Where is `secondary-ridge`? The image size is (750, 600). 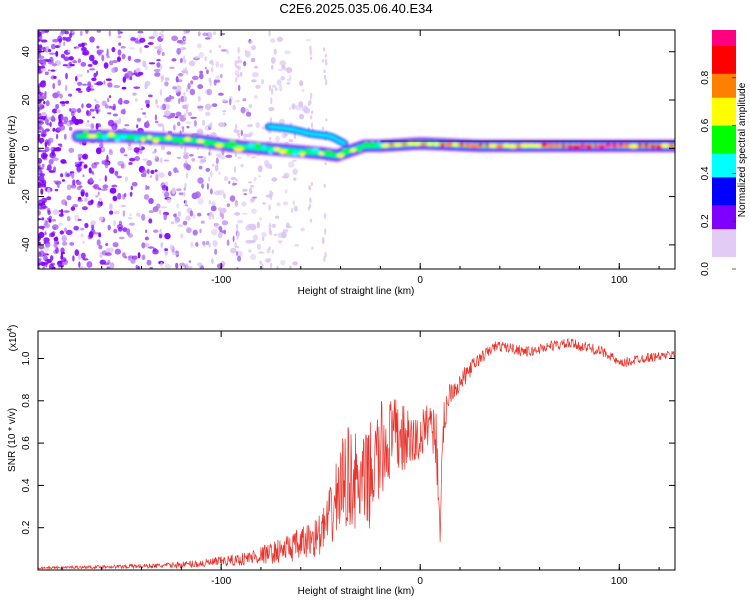 secondary-ridge is located at coordinates (307, 135).